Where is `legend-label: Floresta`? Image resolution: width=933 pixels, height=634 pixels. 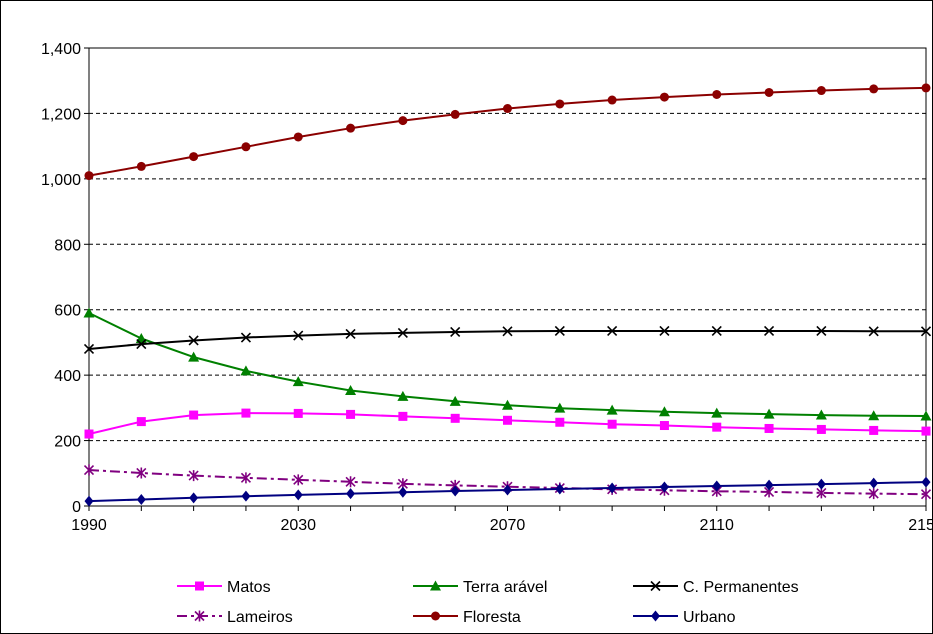 legend-label: Floresta is located at coordinates (492, 617).